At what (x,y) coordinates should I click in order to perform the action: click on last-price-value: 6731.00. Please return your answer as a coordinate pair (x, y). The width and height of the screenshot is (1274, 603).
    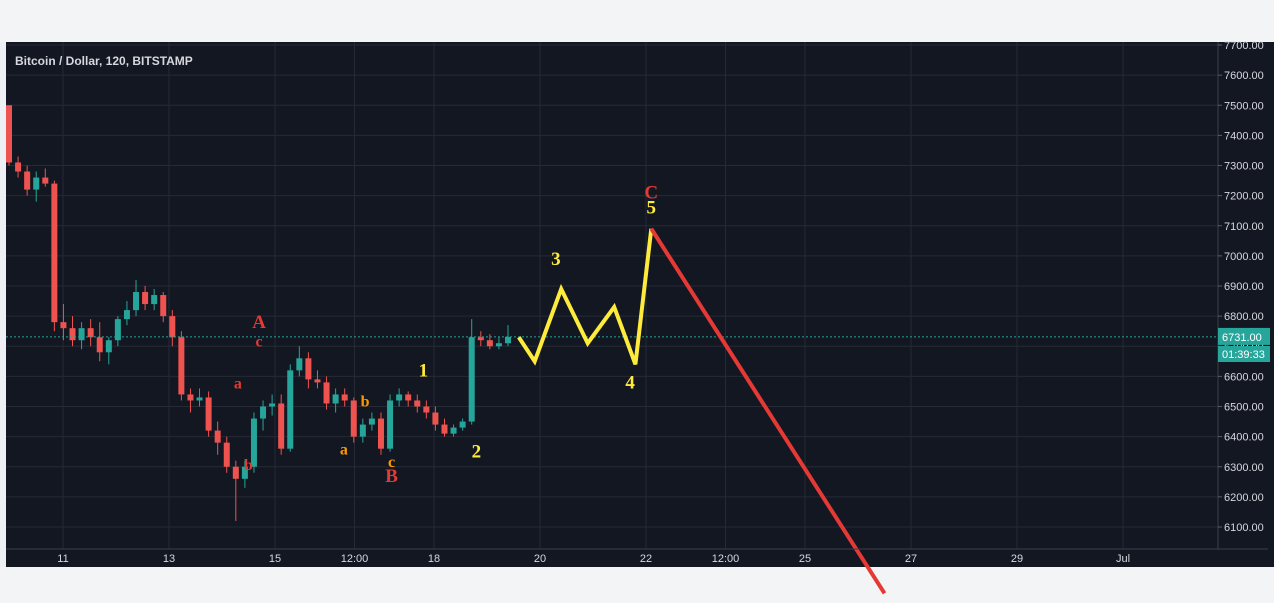
    Looking at the image, I should click on (1242, 338).